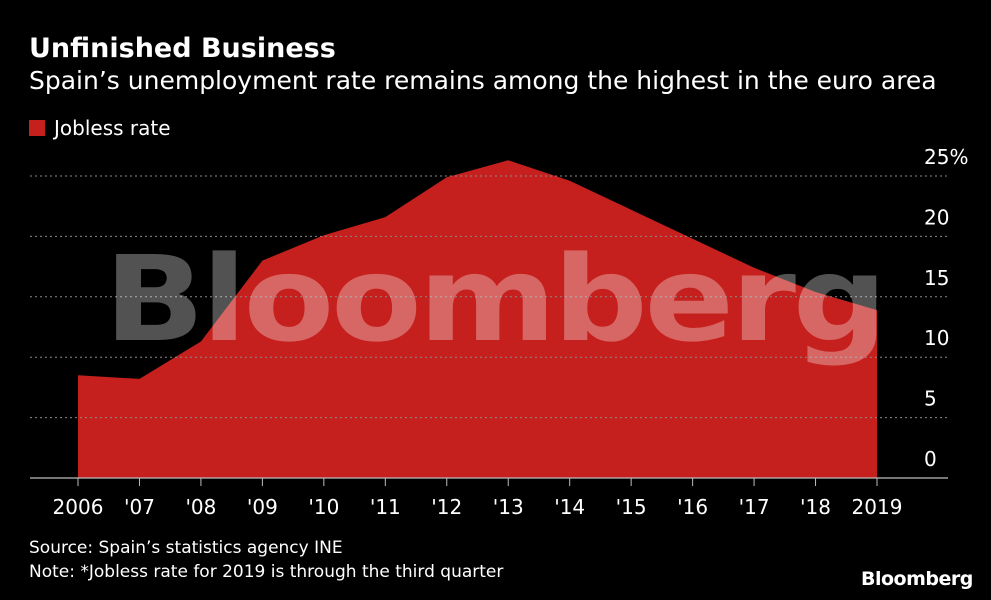 This screenshot has height=600, width=991. Describe the element at coordinates (936, 338) in the screenshot. I see `y-tick-label-10: 10` at that location.